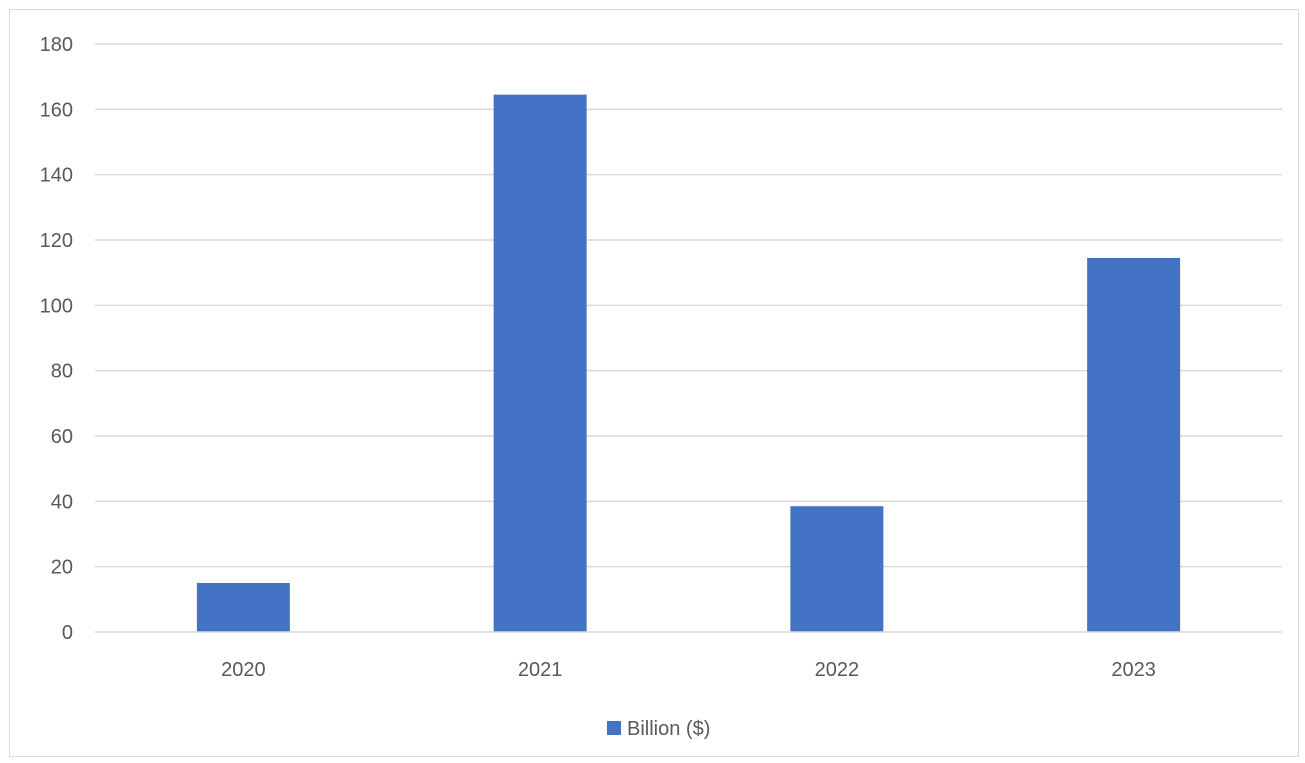 This screenshot has width=1305, height=763. Describe the element at coordinates (837, 670) in the screenshot. I see `x-tick-label: 2022` at that location.